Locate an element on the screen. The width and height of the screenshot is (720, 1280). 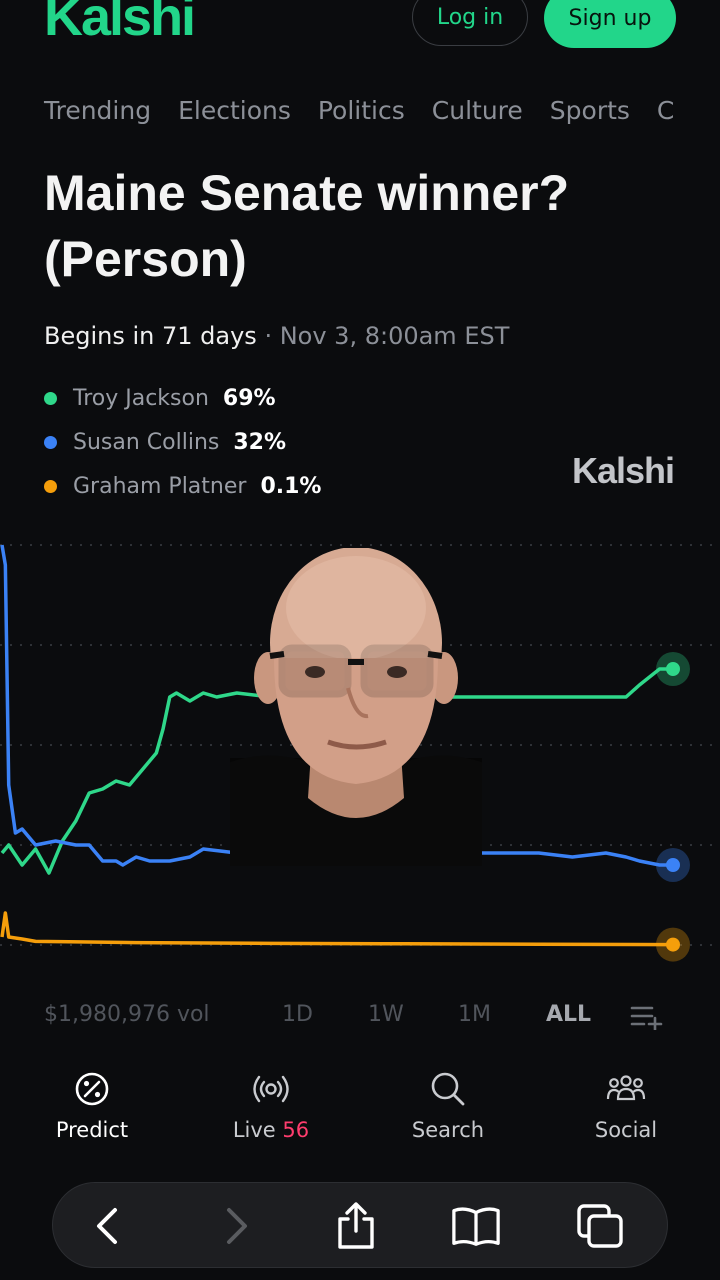
live-count-badge: 56 is located at coordinates (296, 1130).